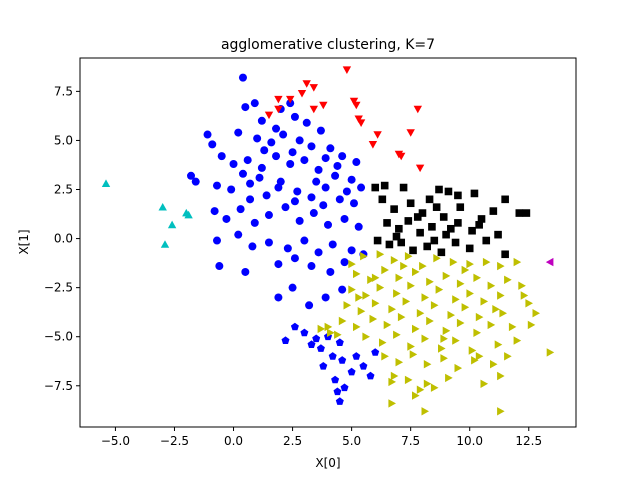  Describe the element at coordinates (62, 238) in the screenshot. I see `y-axis: −7.5 −5.0 −2.5 0.0 2.5 5.0 7.5` at that location.